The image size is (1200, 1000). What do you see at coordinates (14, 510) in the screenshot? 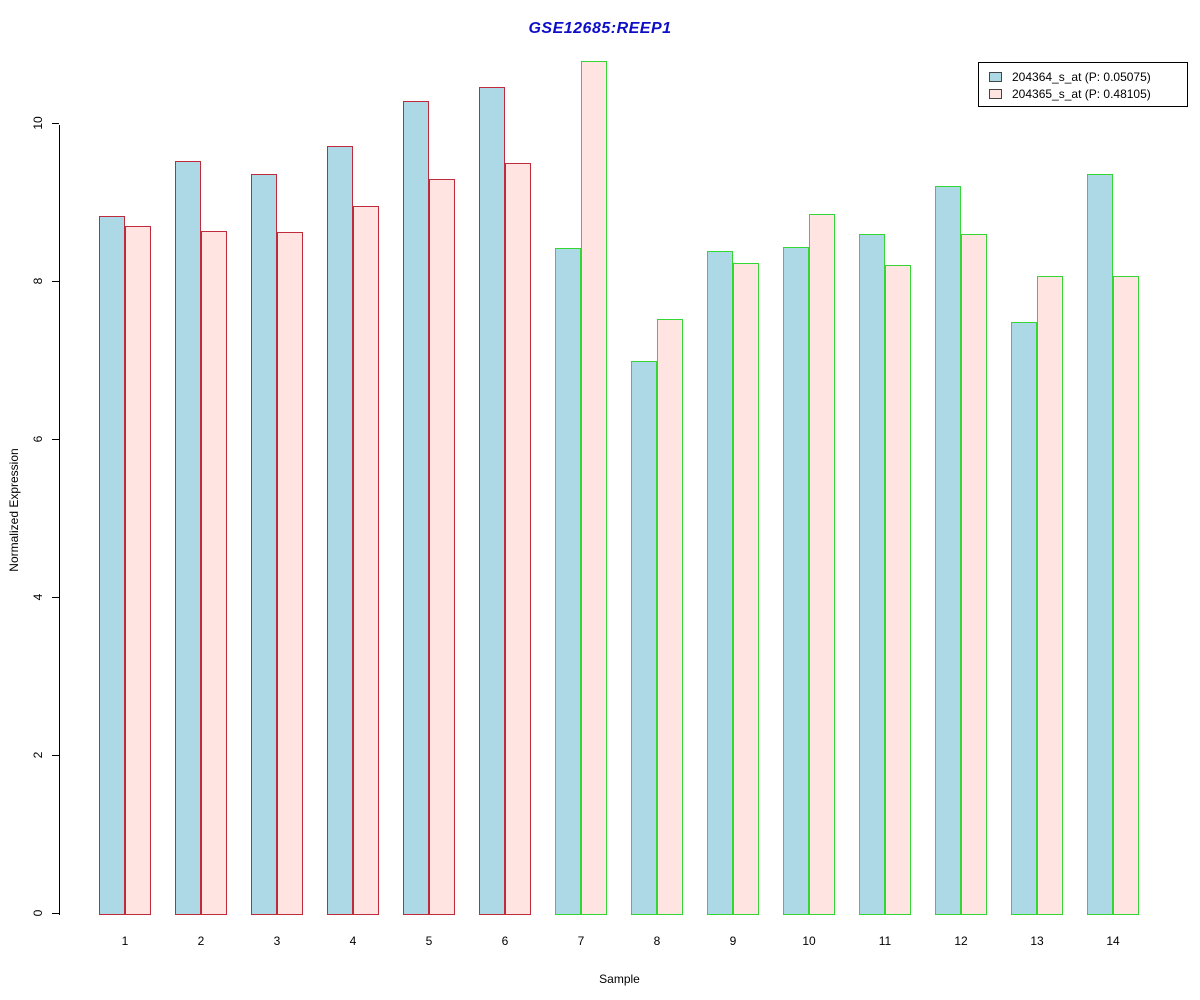
I see `y-axis-title: Normalized Expression` at bounding box center [14, 510].